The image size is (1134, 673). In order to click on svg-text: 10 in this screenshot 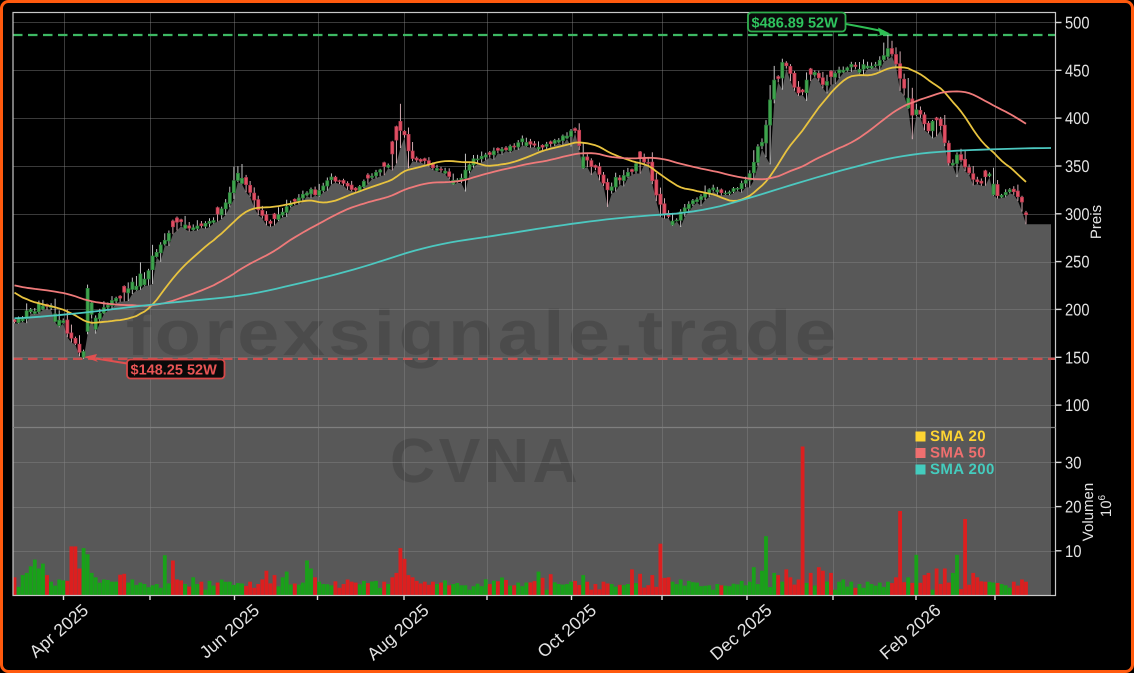, I will do `click(1073, 551)`.